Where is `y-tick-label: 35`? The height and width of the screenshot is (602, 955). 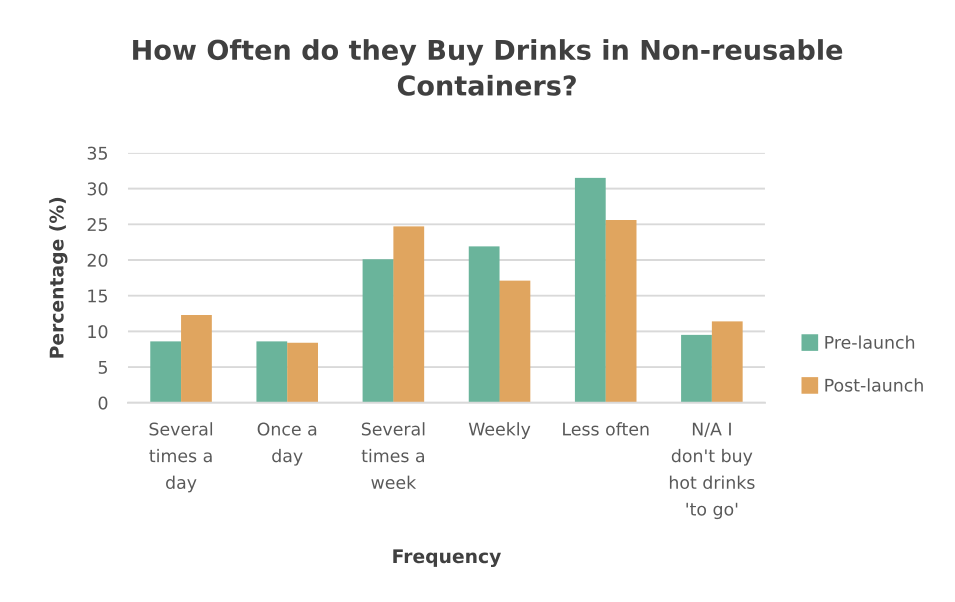 y-tick-label: 35 is located at coordinates (98, 153).